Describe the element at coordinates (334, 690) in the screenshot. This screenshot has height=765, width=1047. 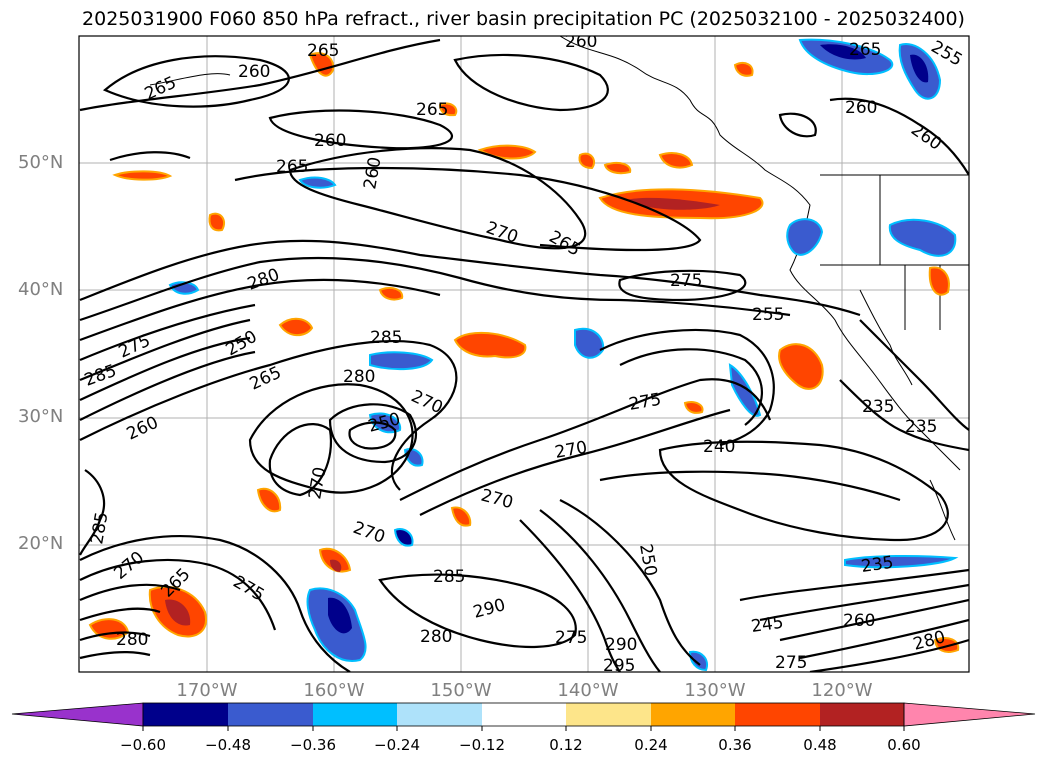
I see `lon-label: 160°W` at that location.